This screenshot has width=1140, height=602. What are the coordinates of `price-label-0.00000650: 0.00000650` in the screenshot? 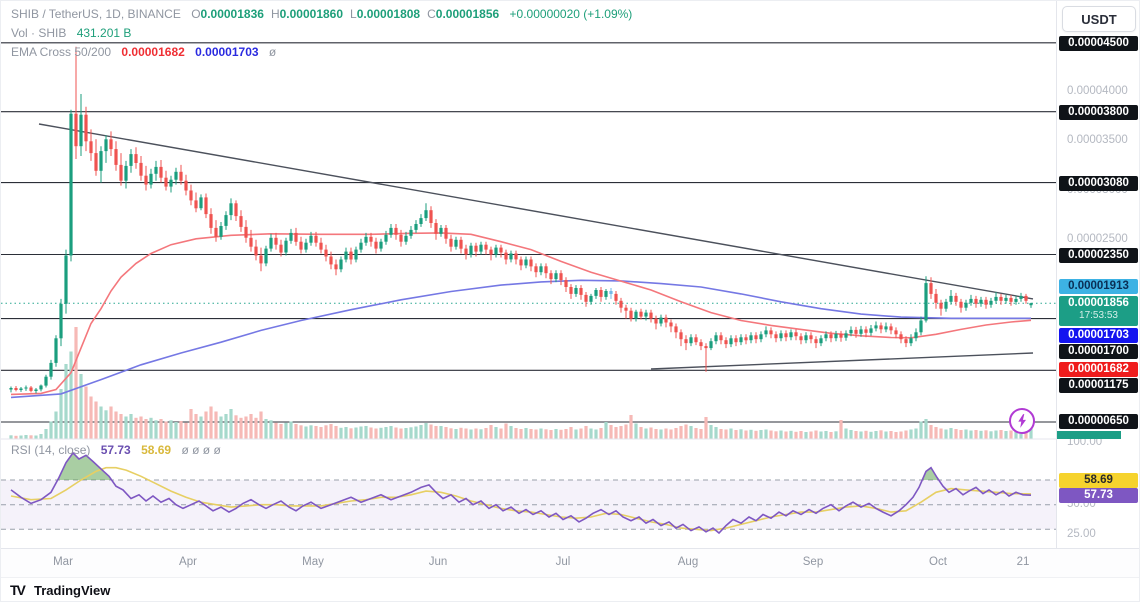 It's located at (1098, 421).